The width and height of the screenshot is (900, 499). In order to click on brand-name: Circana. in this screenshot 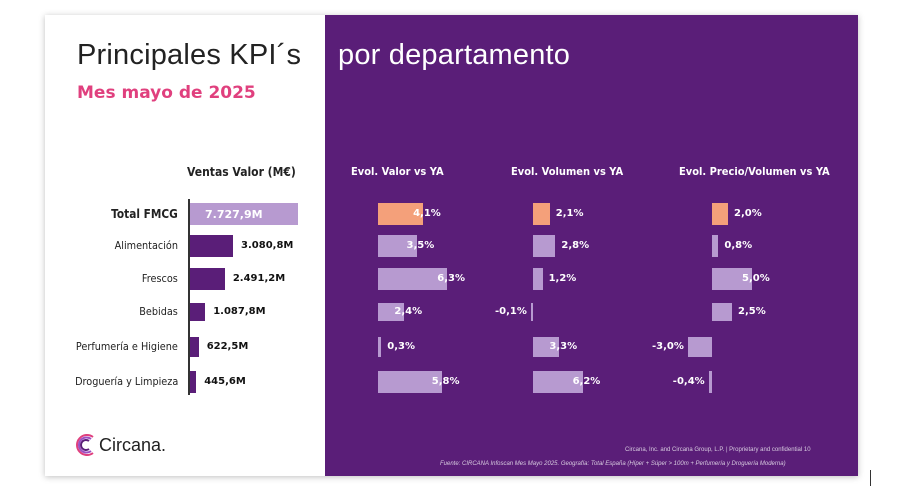, I will do `click(133, 444)`.